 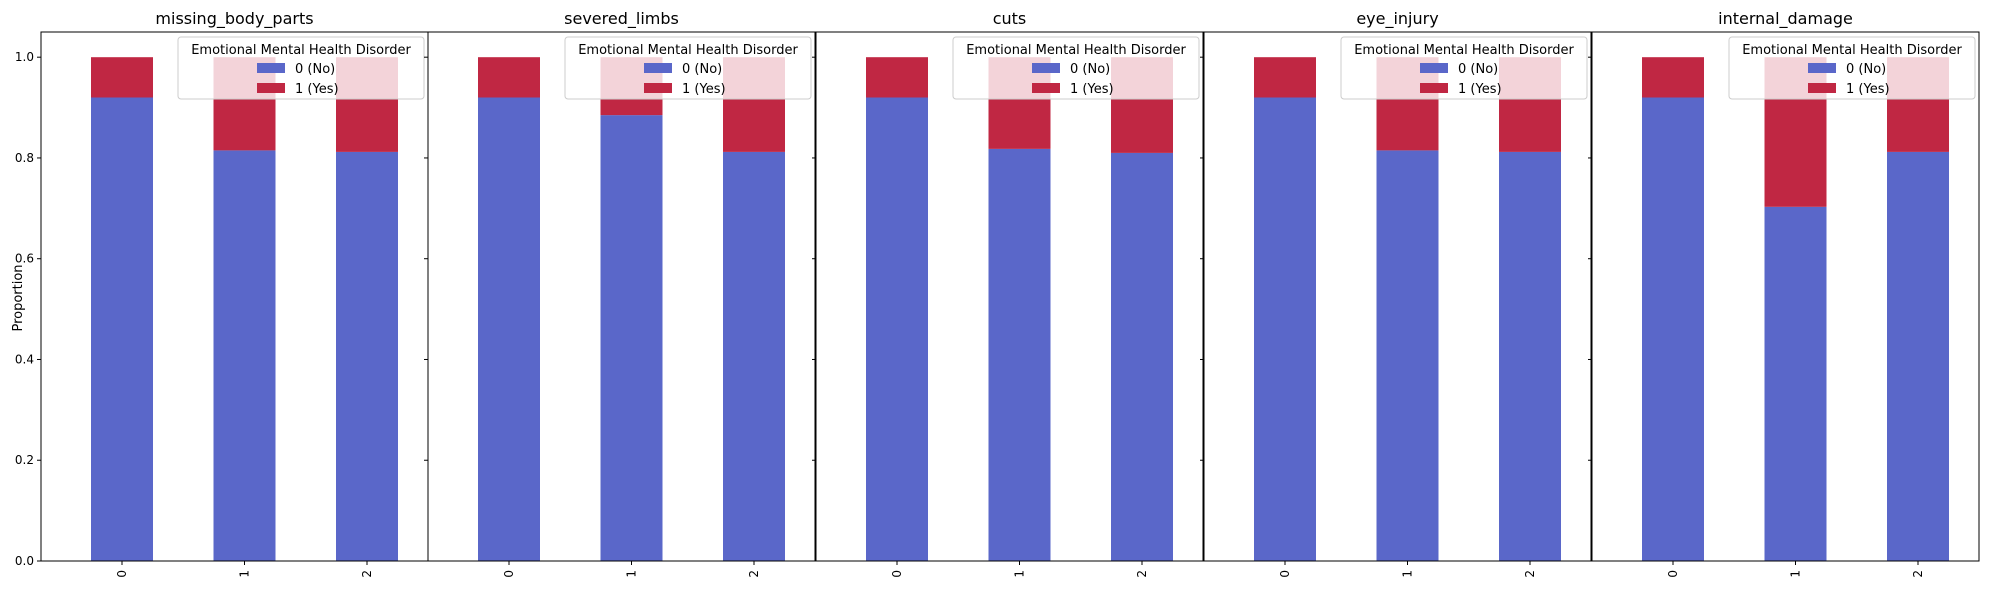 What do you see at coordinates (122, 77) in the screenshot?
I see `bar-yes-panel1-cat0` at bounding box center [122, 77].